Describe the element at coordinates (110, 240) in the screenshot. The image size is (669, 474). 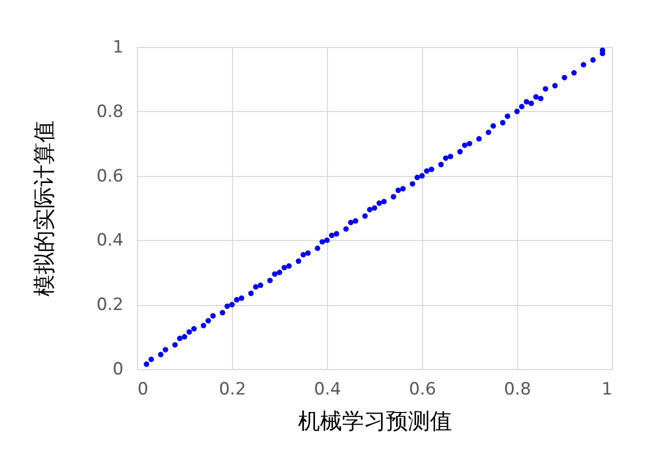
I see `y-tick-label: 0.4` at that location.